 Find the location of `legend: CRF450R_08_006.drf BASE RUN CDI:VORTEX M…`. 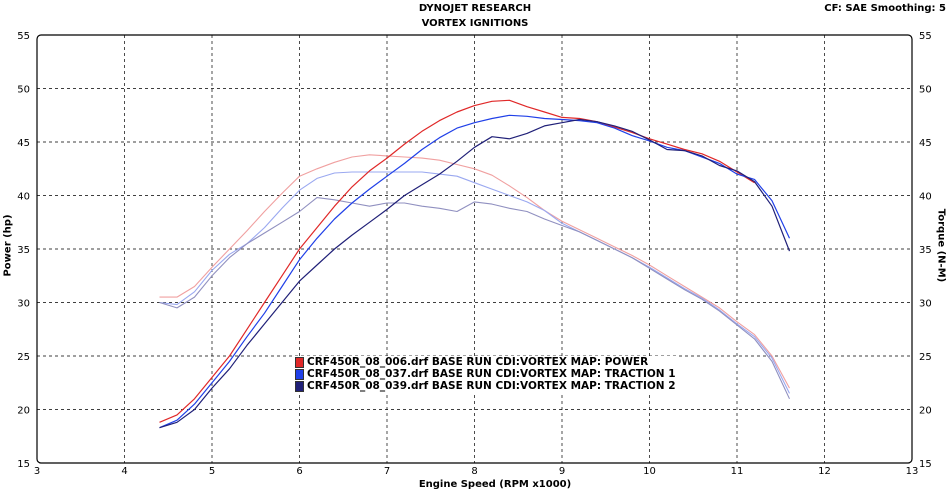

legend: CRF450R_08_006.drf BASE RUN CDI:VORTEX M… is located at coordinates (485, 374).